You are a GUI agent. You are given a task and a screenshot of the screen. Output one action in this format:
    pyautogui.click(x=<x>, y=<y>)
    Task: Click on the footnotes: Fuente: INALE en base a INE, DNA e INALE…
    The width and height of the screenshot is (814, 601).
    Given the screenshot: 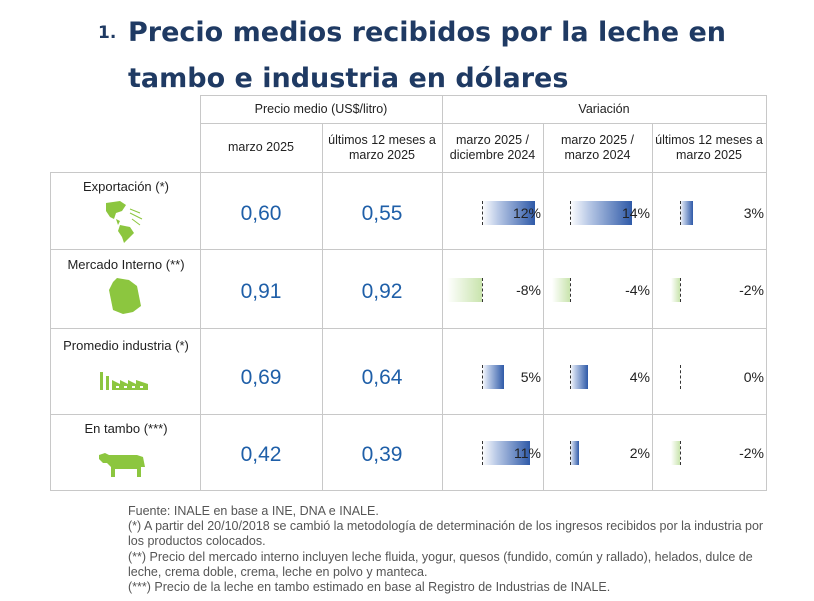 What is the action you would take?
    pyautogui.click(x=448, y=549)
    